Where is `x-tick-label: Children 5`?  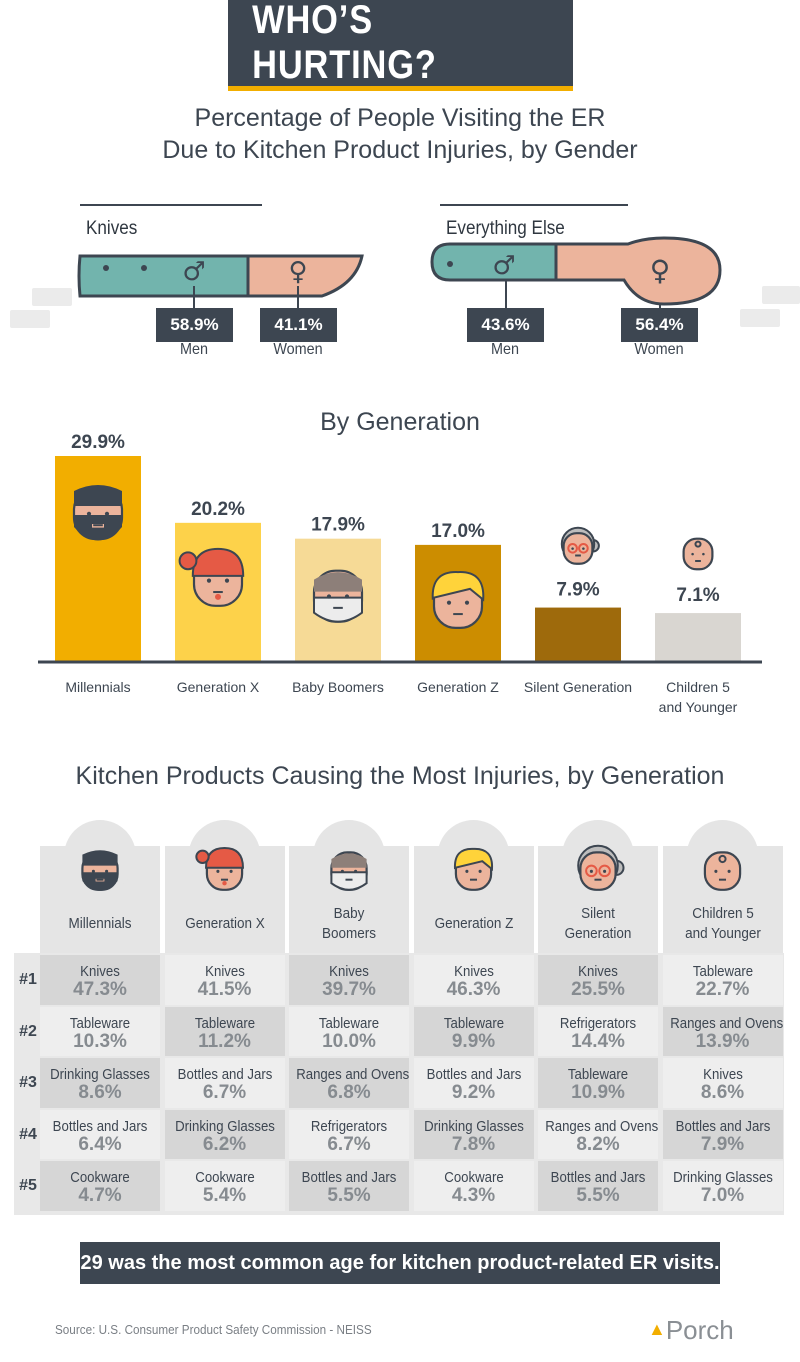 x-tick-label: Children 5 is located at coordinates (698, 687).